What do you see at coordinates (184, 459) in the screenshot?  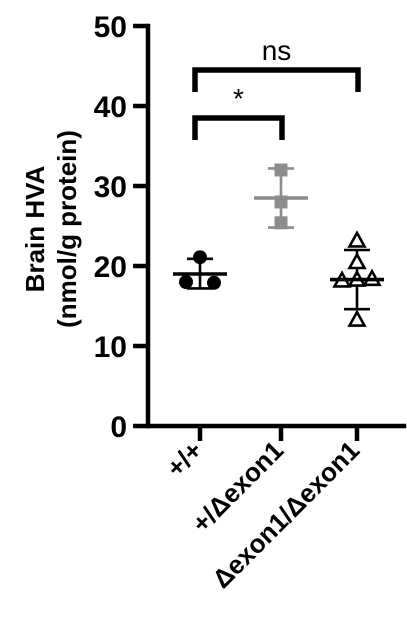 I see `x-tick-label: +/+` at bounding box center [184, 459].